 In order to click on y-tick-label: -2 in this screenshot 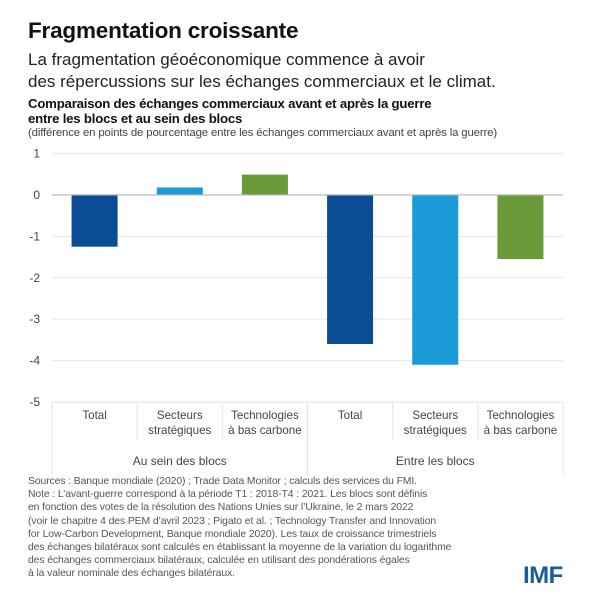, I will do `click(34, 278)`.